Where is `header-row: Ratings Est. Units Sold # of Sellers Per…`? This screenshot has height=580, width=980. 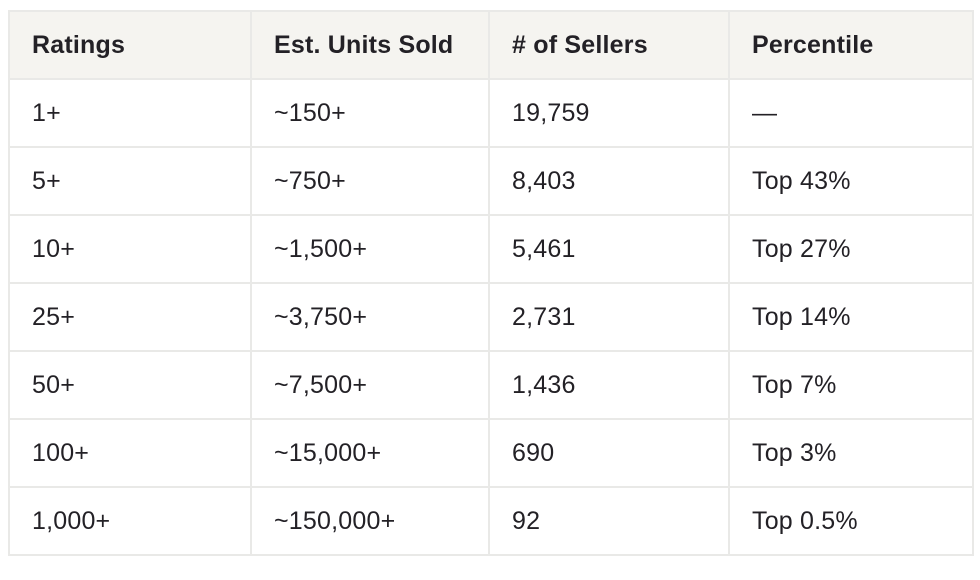
header-row: Ratings Est. Units Sold # of Sellers Per… is located at coordinates (491, 45).